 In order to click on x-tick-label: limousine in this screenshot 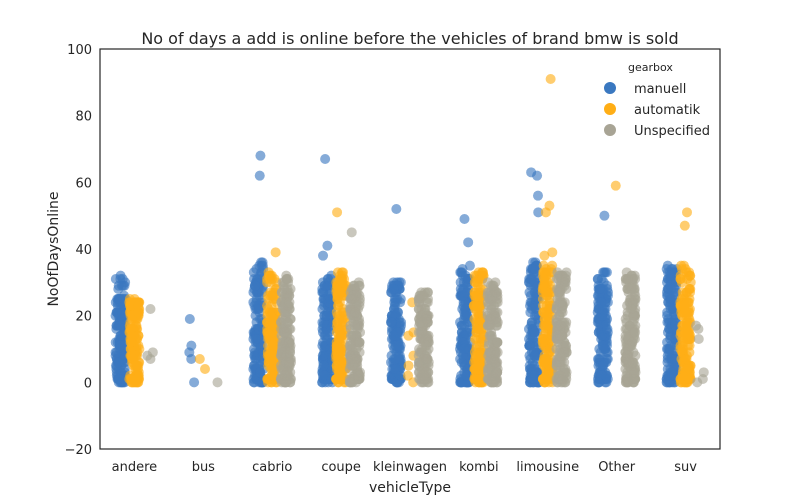, I will do `click(547, 467)`.